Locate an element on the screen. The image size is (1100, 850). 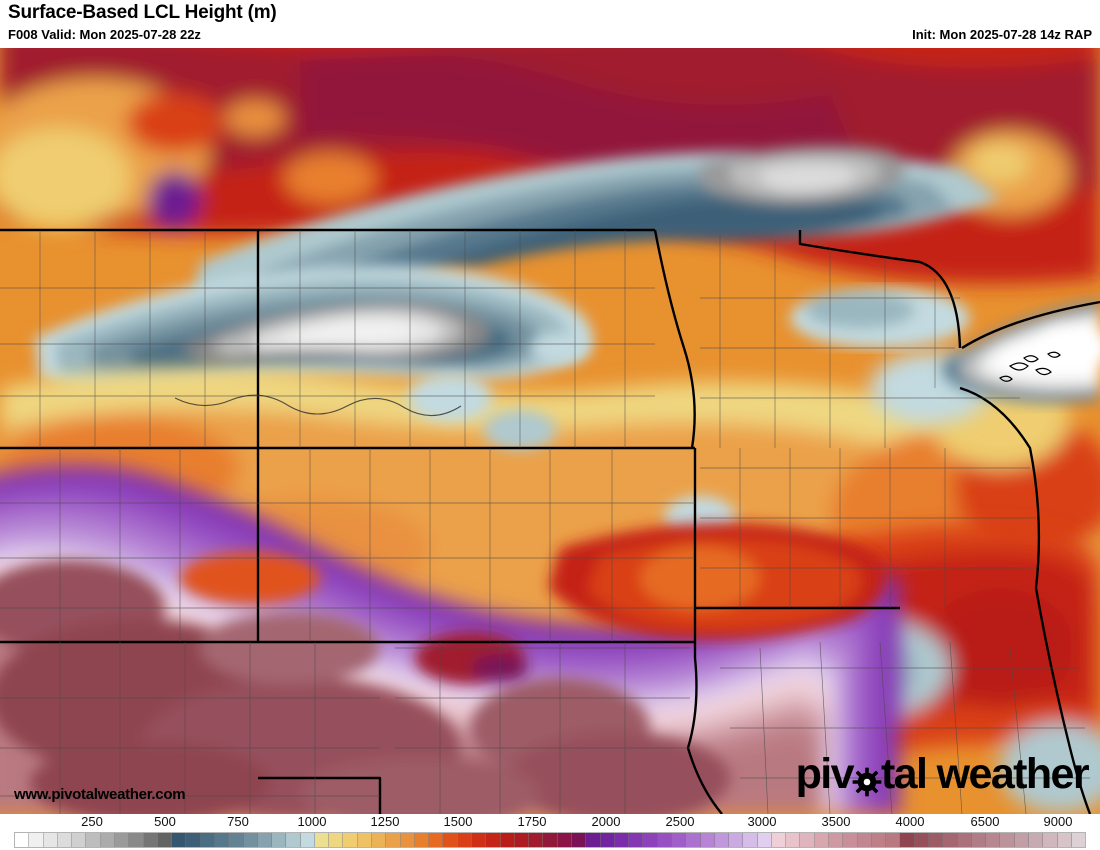
brand-text-part2: tal weather is located at coordinates (985, 774).